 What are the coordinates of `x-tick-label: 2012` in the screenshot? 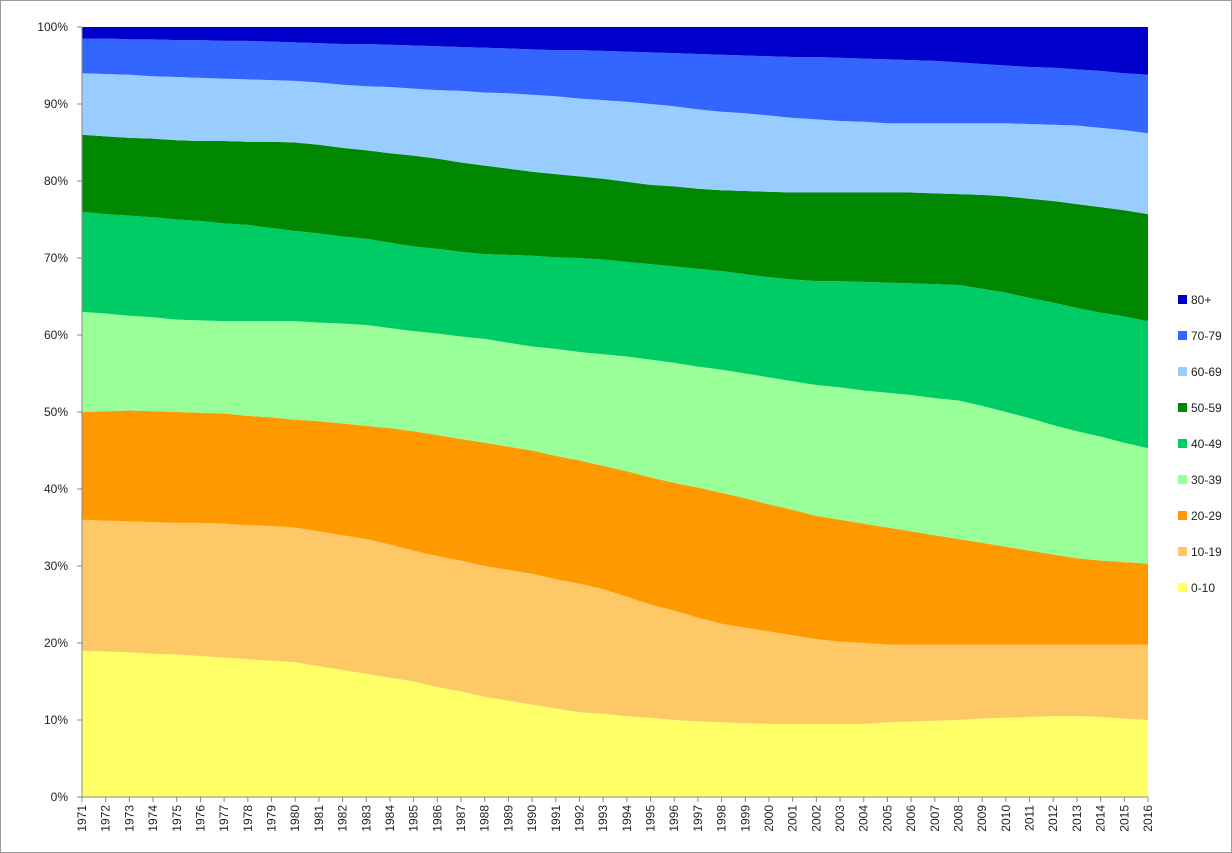 It's located at (1053, 818).